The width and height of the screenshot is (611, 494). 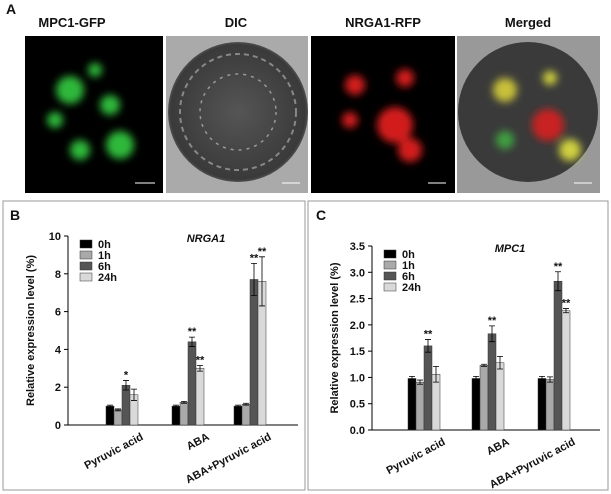 I want to click on chart-title: MPC1, so click(x=510, y=249).